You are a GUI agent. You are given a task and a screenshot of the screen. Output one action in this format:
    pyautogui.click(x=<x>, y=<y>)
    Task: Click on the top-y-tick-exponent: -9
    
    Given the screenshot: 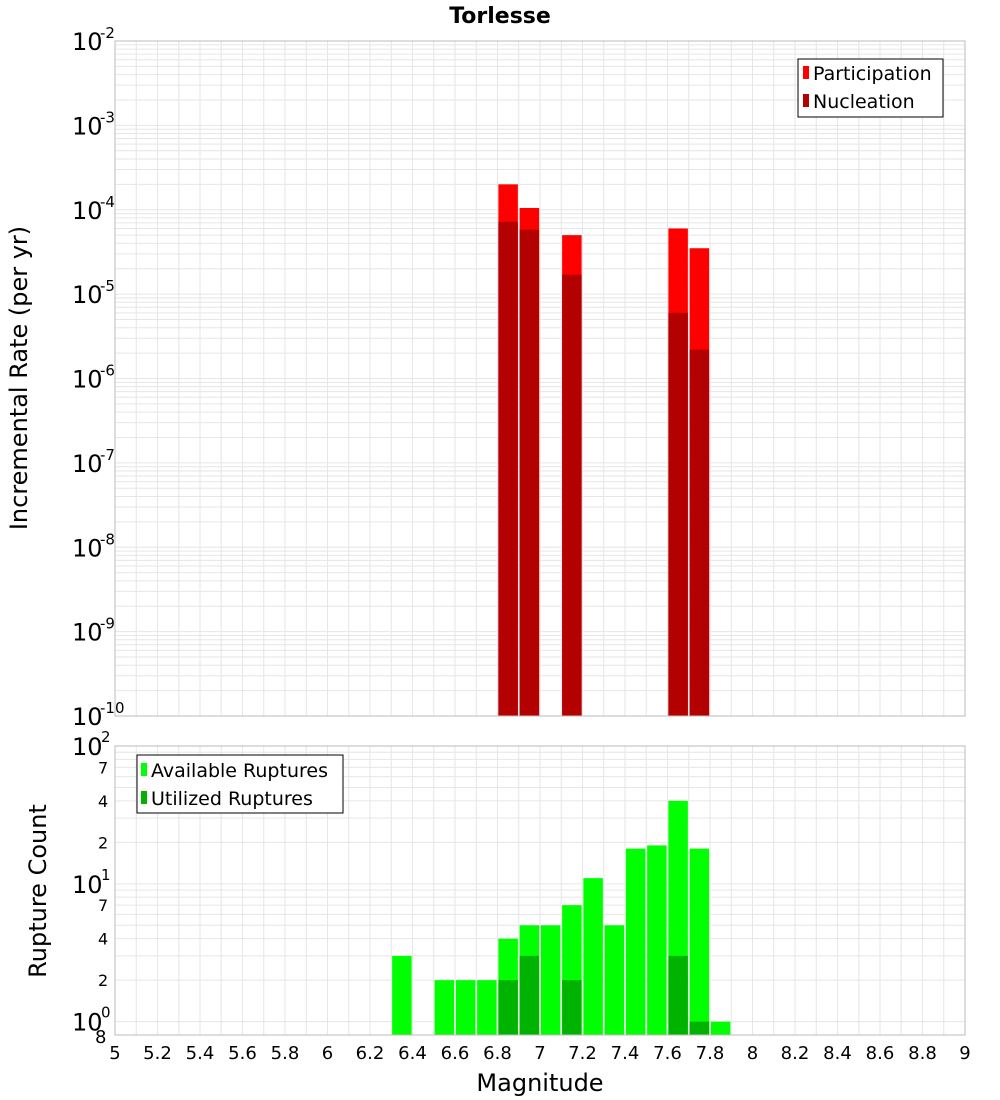 What is the action you would take?
    pyautogui.click(x=107, y=624)
    